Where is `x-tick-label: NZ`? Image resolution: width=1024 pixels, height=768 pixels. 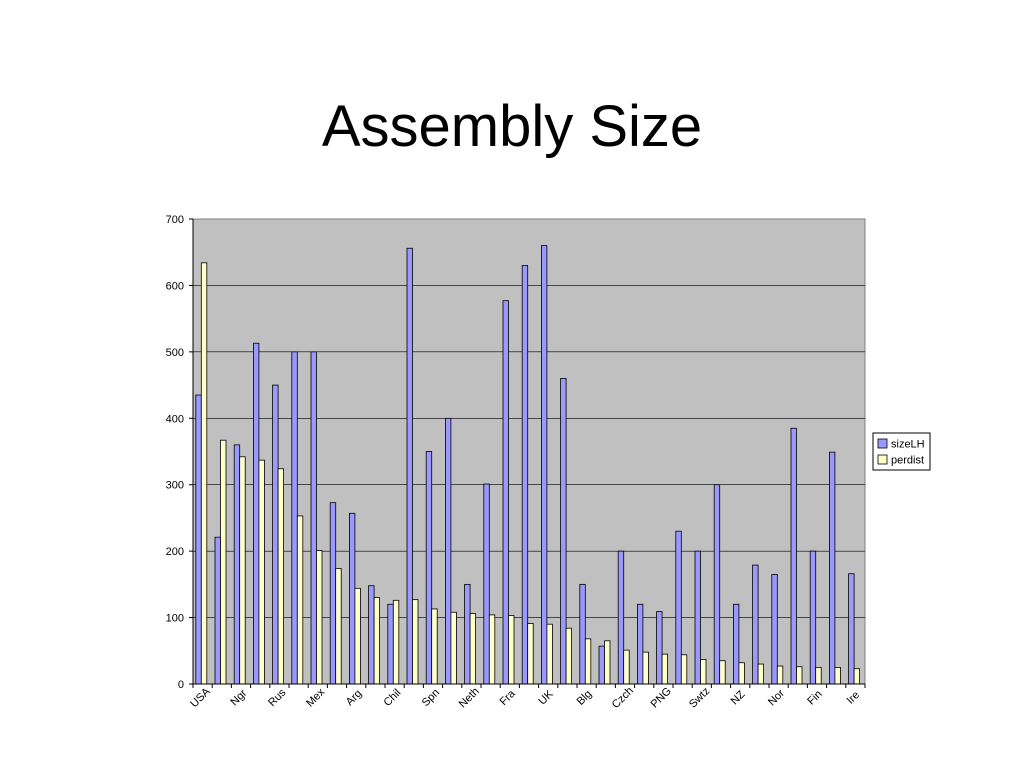
x-tick-label: NZ is located at coordinates (738, 697).